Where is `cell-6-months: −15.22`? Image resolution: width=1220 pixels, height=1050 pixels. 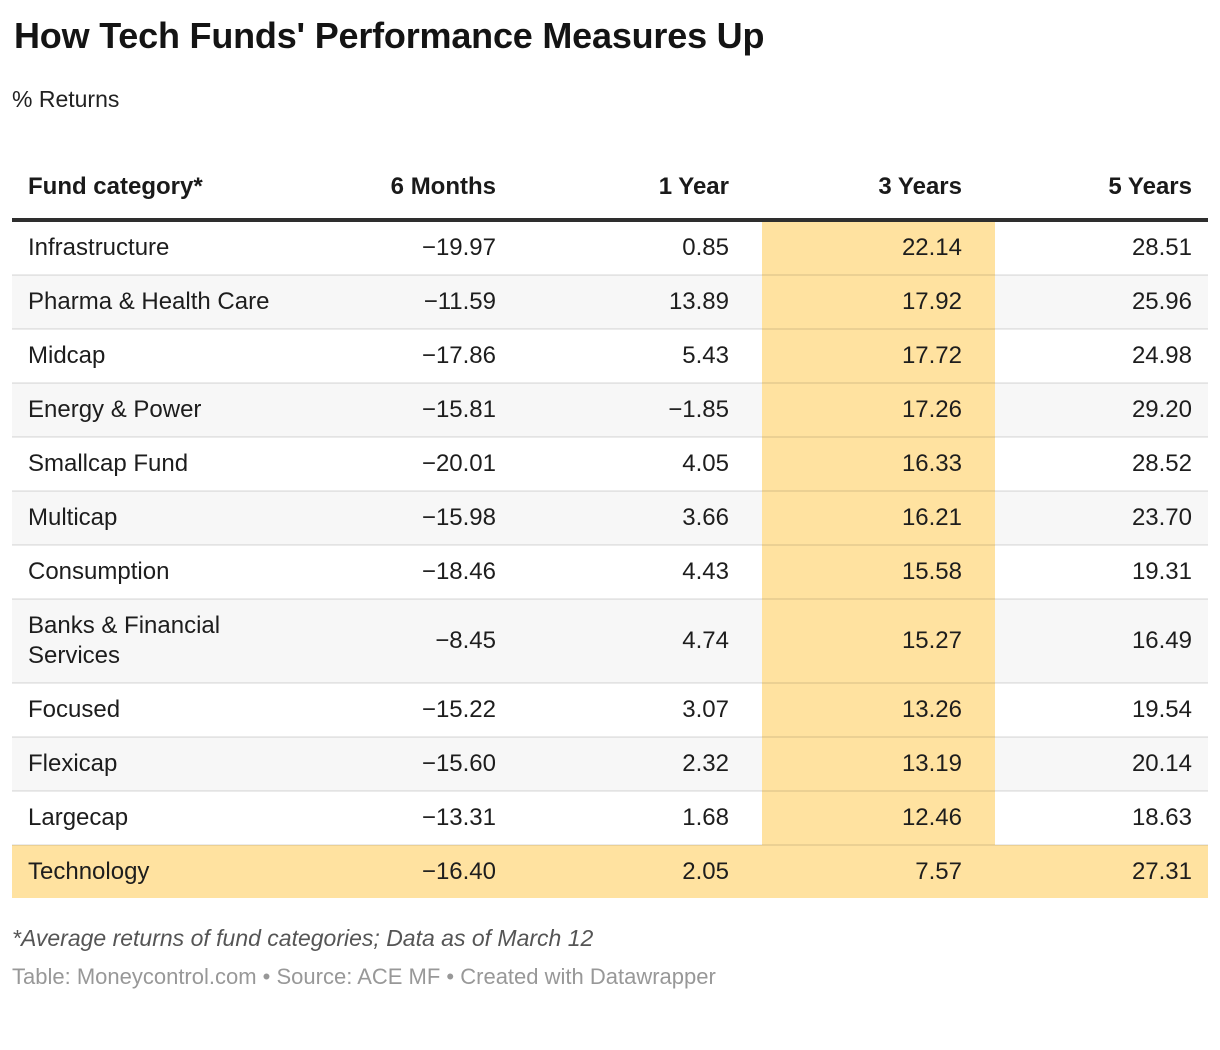
cell-6-months: −15.22 is located at coordinates (412, 709).